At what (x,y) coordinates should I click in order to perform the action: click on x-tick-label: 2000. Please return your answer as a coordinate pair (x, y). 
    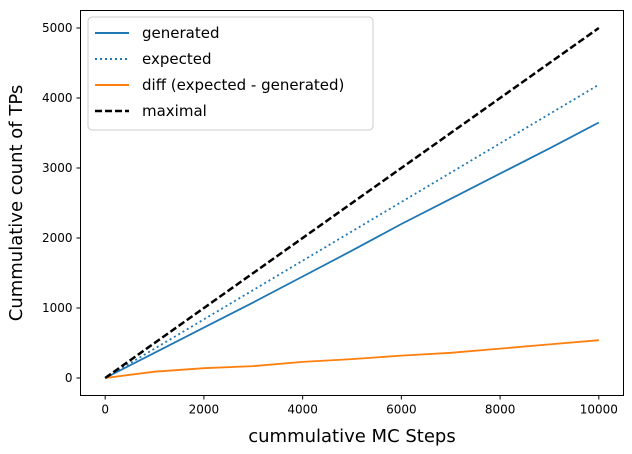
    Looking at the image, I should click on (204, 410).